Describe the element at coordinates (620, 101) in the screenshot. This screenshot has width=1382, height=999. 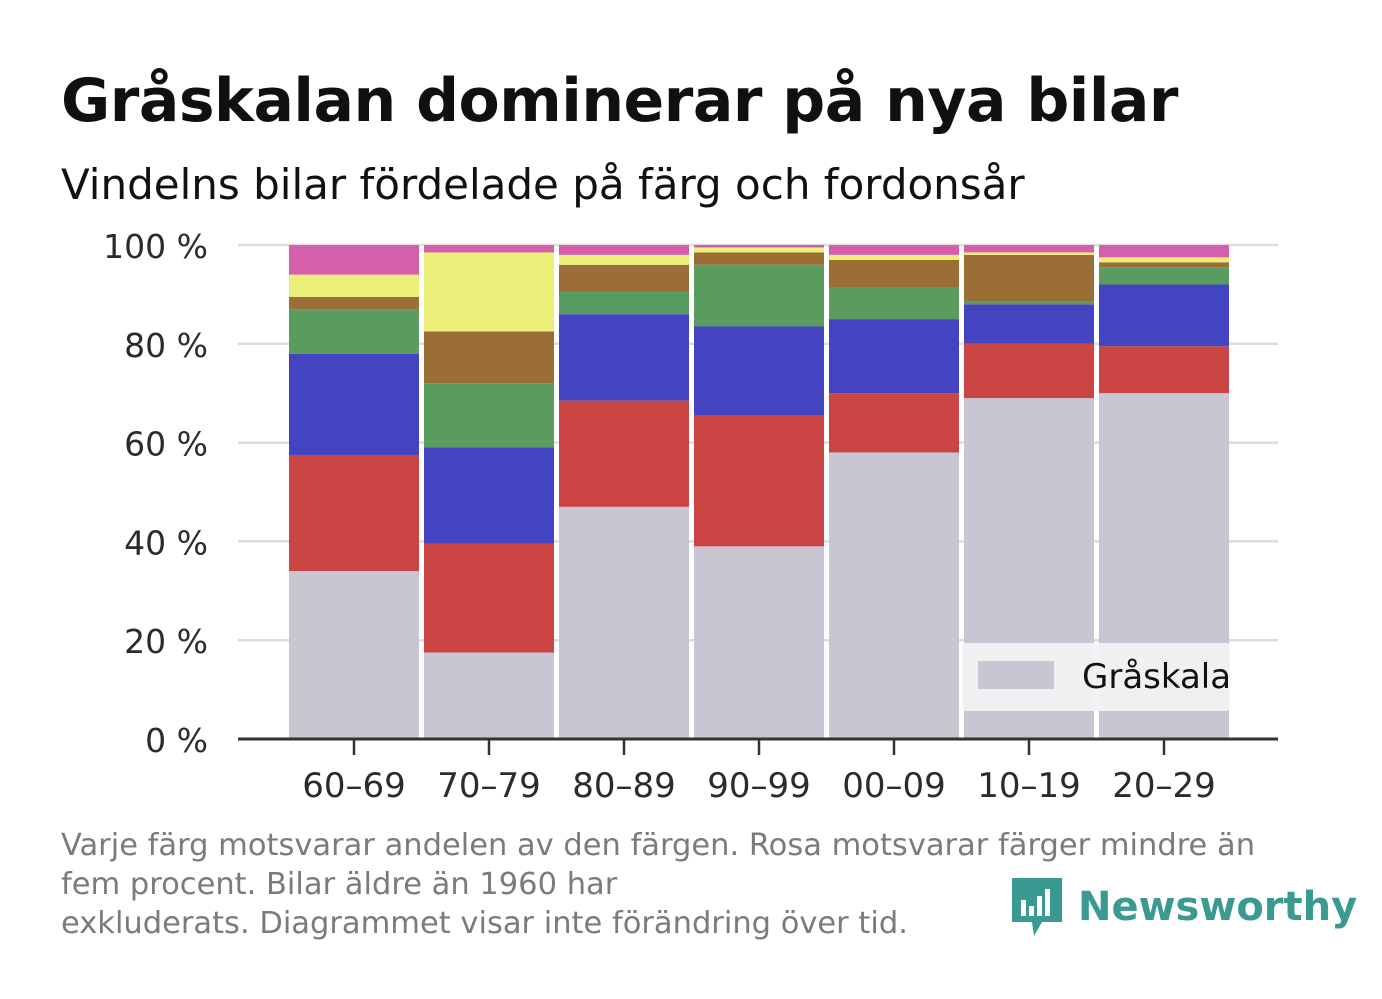
I see `chart-title: Gråskalan dominerar på nya bilar` at that location.